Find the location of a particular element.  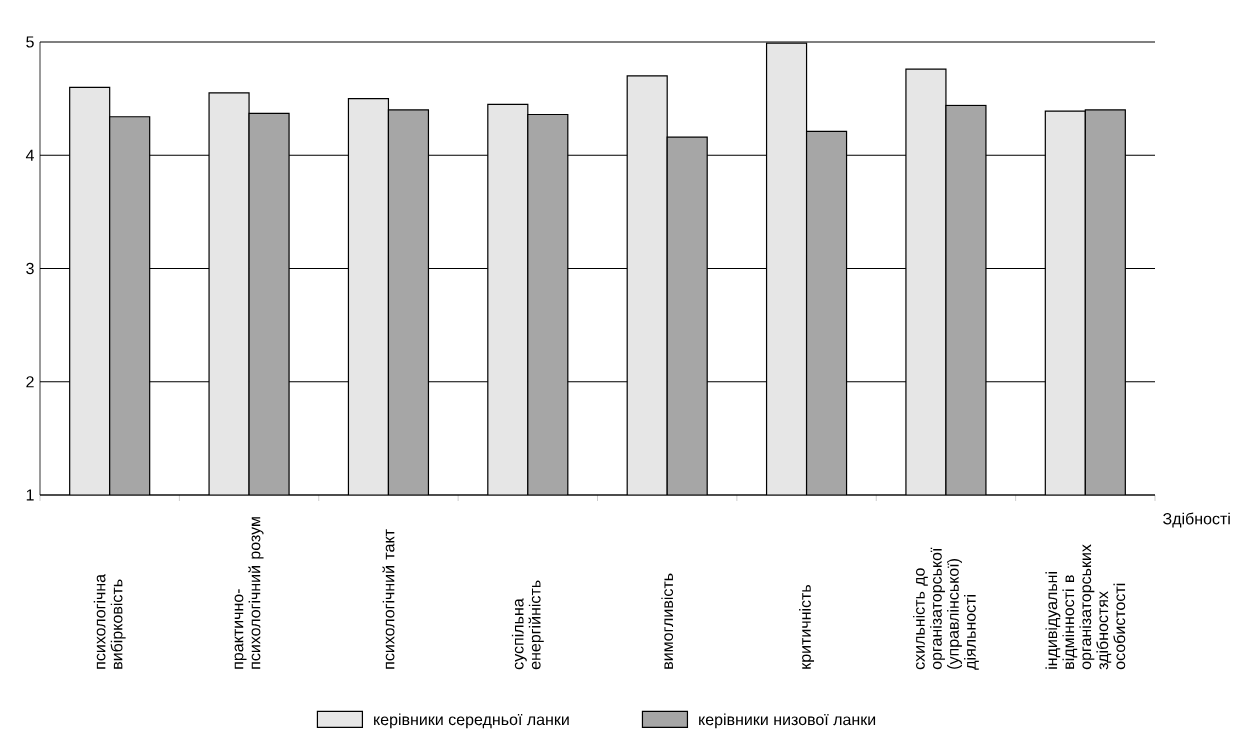

x-tick-label: суспільна енергійність is located at coordinates (527, 625).